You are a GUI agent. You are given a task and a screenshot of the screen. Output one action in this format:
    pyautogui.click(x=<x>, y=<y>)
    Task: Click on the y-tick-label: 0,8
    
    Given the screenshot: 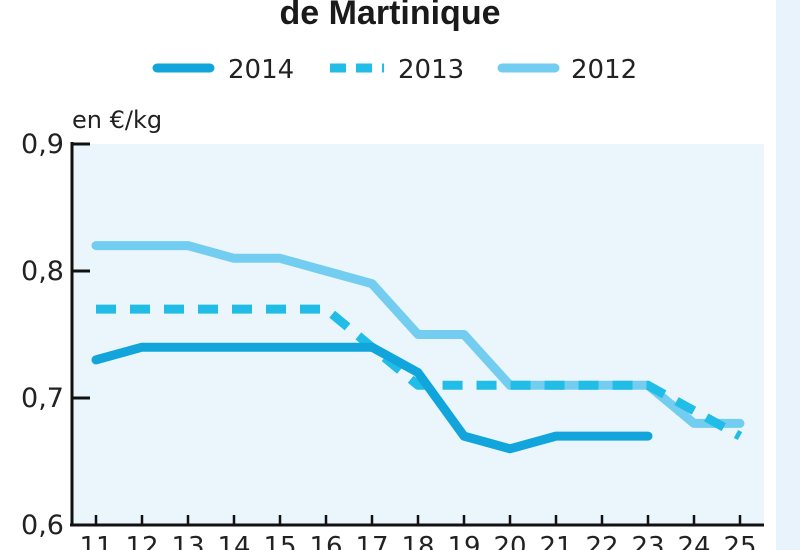 What is the action you would take?
    pyautogui.click(x=42, y=271)
    